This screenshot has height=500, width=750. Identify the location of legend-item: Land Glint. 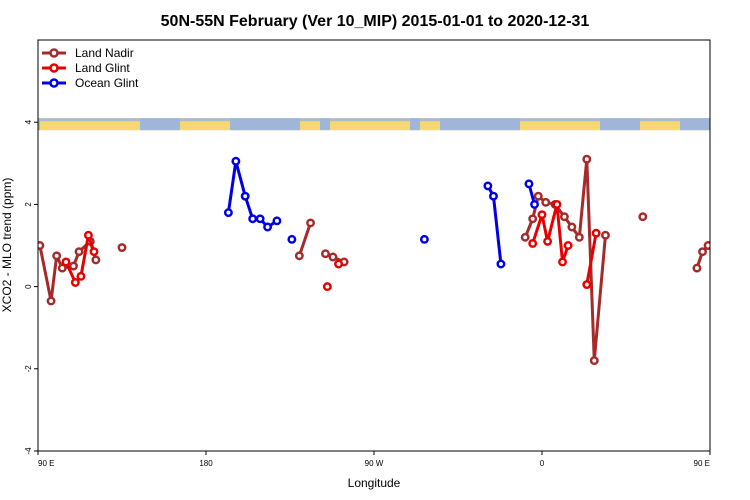
(86, 68).